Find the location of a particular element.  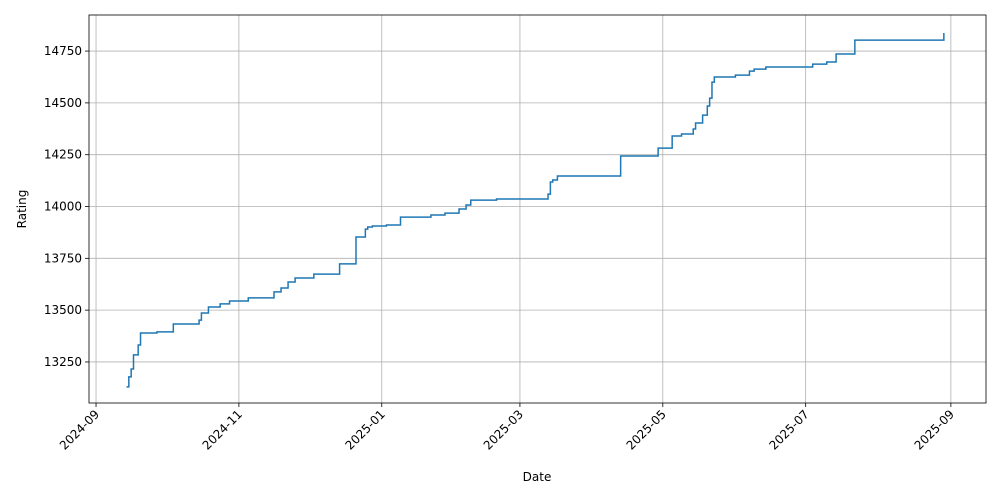

y-tick-label: 13750 is located at coordinates (63, 258).